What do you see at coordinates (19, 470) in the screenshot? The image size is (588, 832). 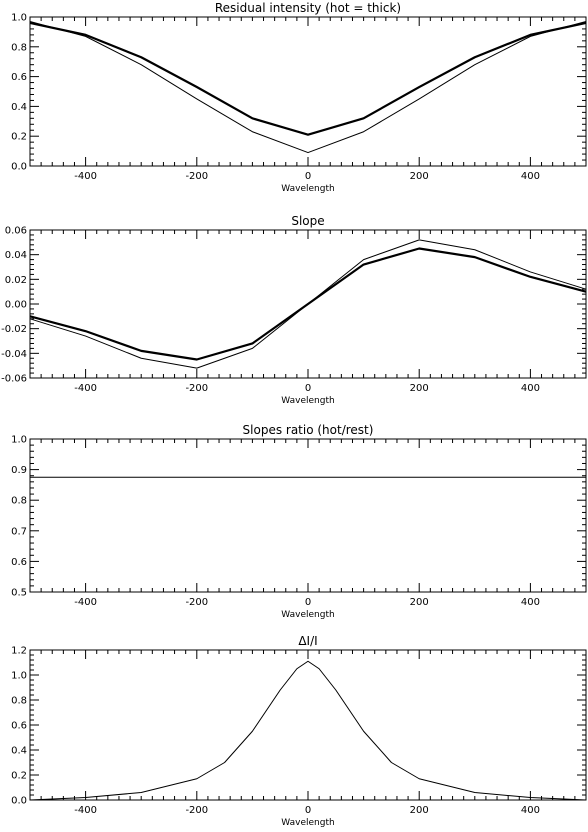 I see `y-tick-label: 0.9` at bounding box center [19, 470].